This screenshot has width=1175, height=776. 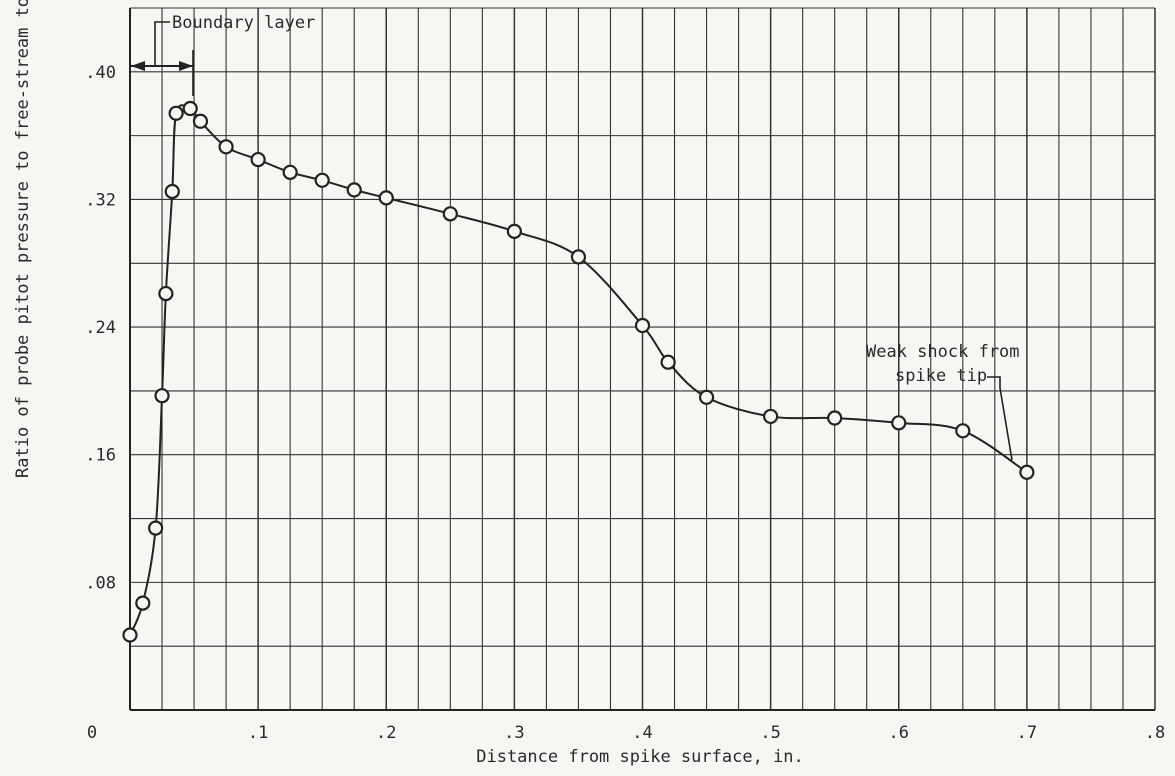 What do you see at coordinates (100, 456) in the screenshot?
I see `y-tick-label: .16` at bounding box center [100, 456].